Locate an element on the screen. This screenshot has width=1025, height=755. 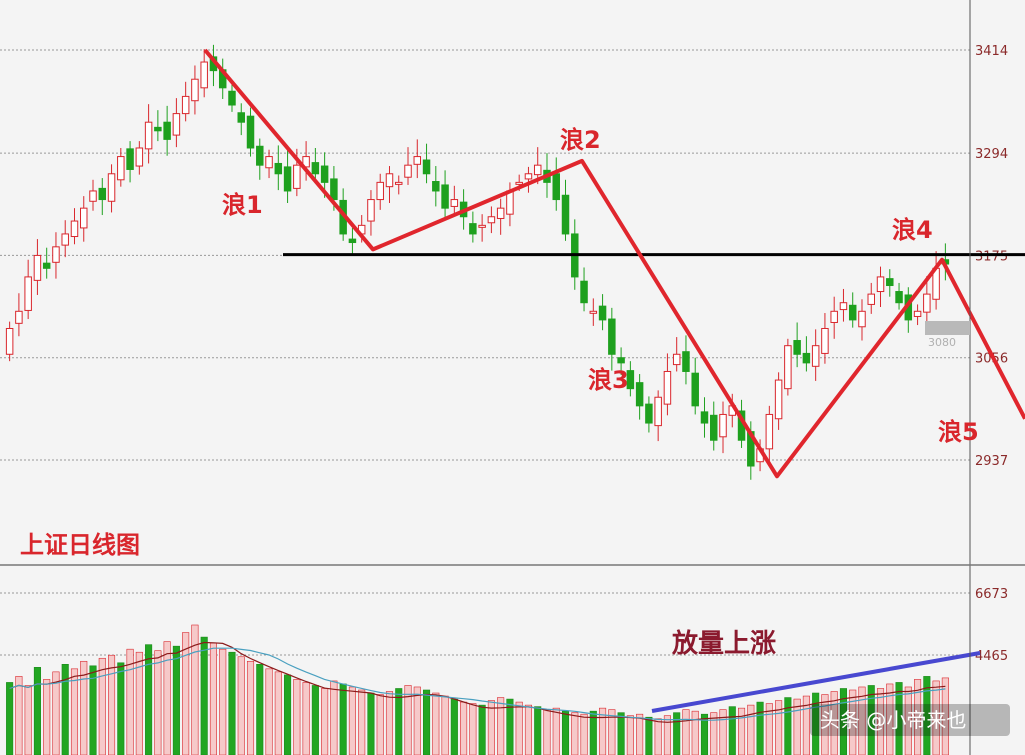
volume-ma-short-line is located at coordinates (477, 682).